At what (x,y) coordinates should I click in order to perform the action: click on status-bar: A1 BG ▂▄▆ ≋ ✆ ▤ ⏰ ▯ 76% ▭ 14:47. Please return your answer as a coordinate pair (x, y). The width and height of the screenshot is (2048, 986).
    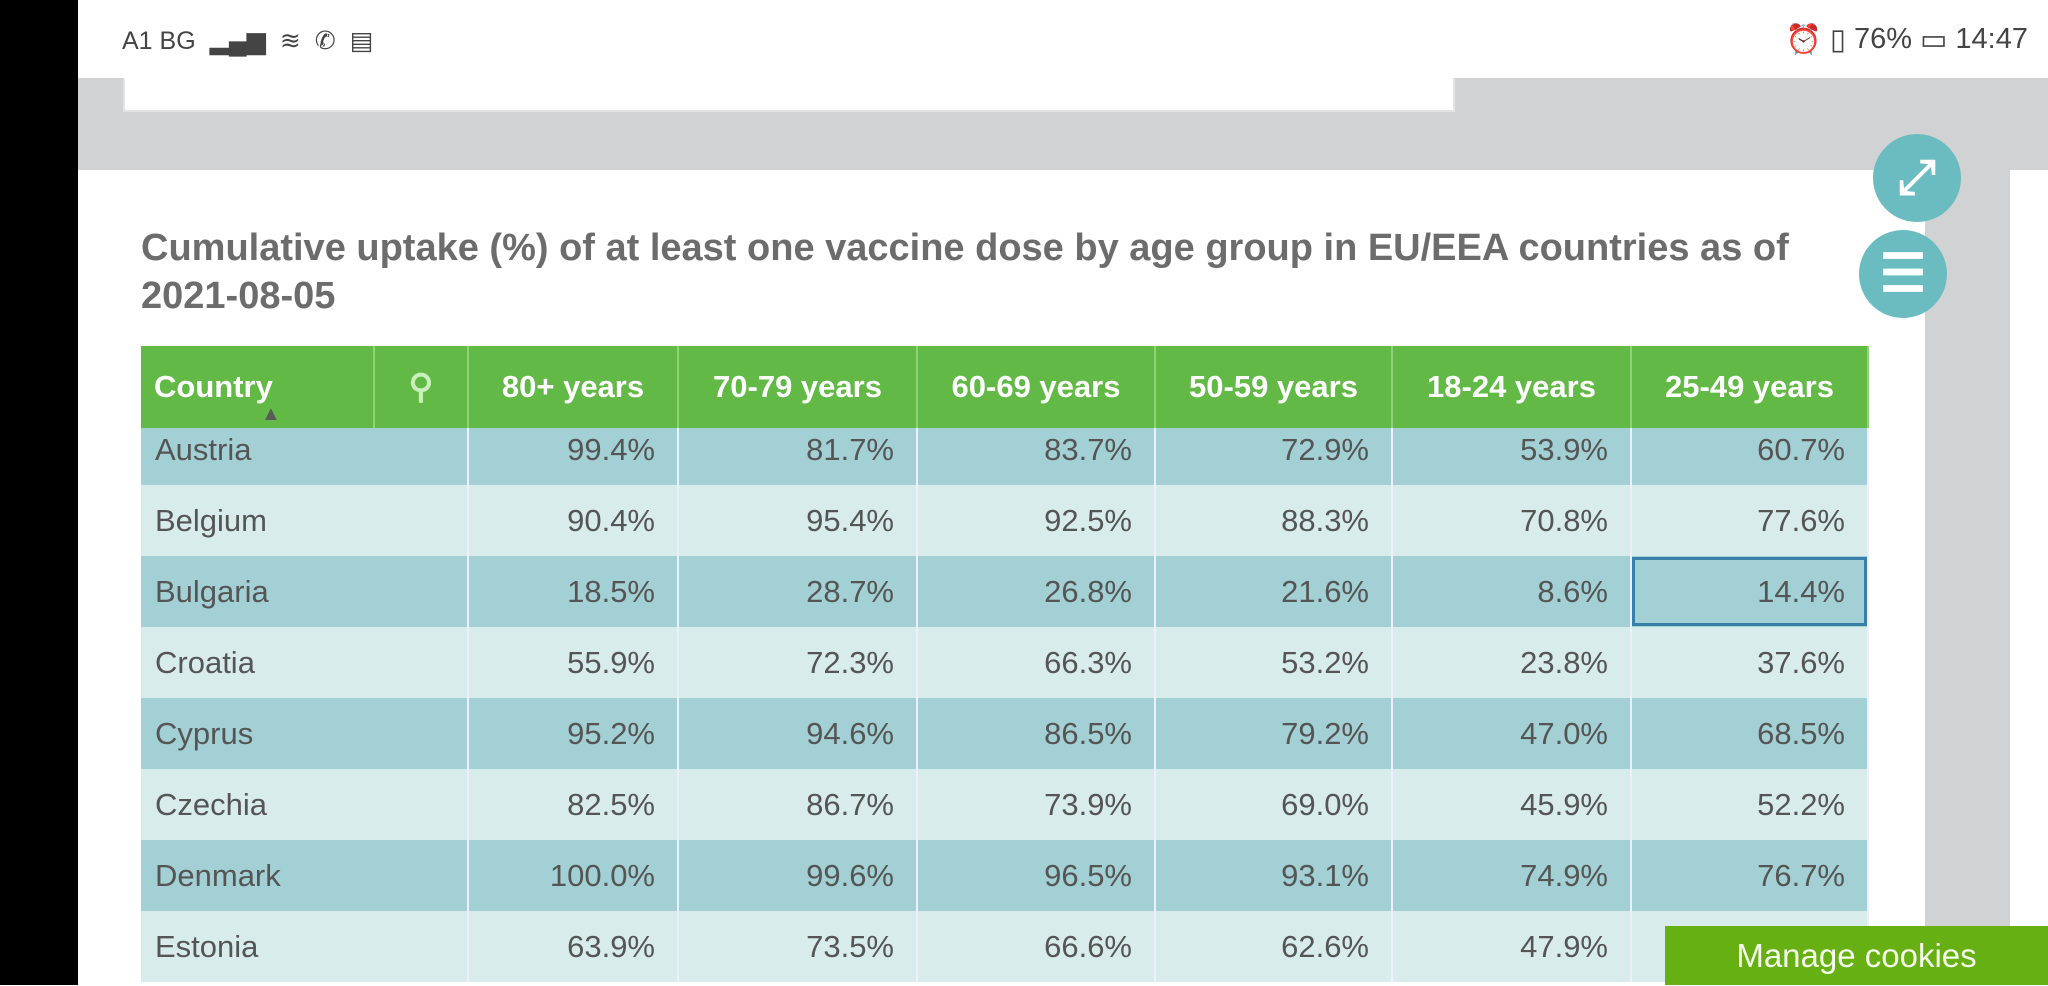
    Looking at the image, I should click on (1063, 39).